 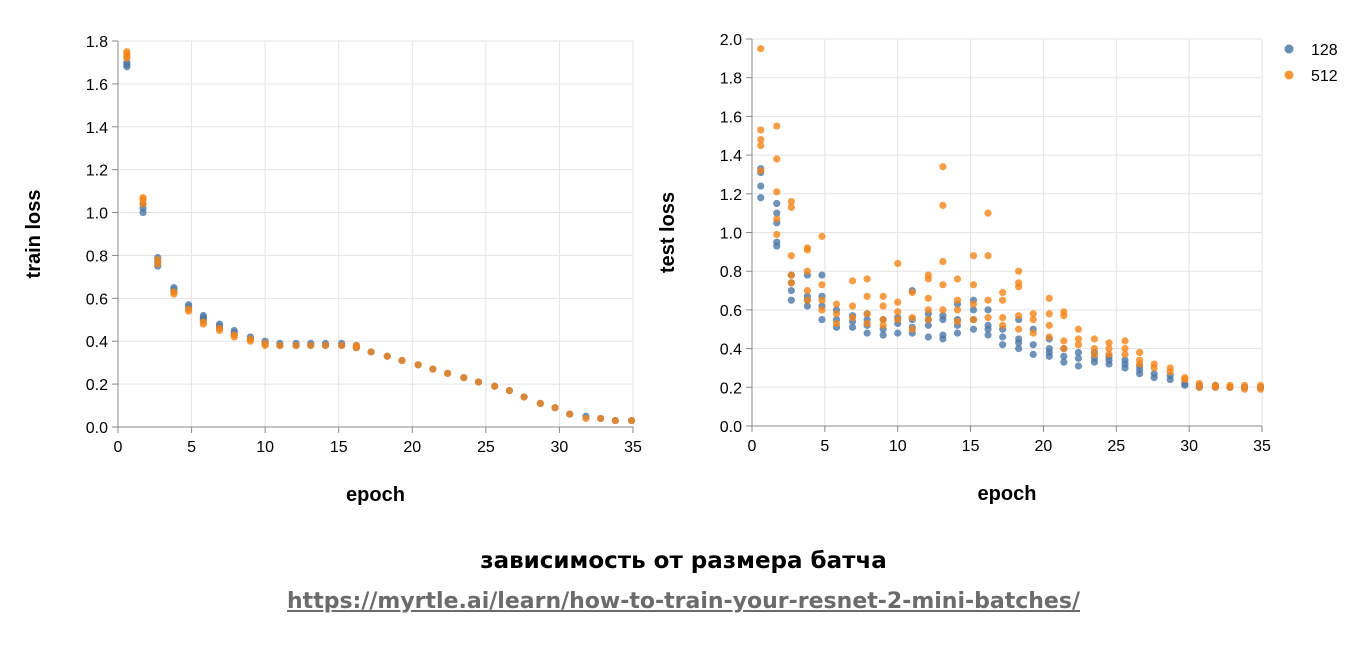 I want to click on x-axis-title: epoch, so click(x=1007, y=494).